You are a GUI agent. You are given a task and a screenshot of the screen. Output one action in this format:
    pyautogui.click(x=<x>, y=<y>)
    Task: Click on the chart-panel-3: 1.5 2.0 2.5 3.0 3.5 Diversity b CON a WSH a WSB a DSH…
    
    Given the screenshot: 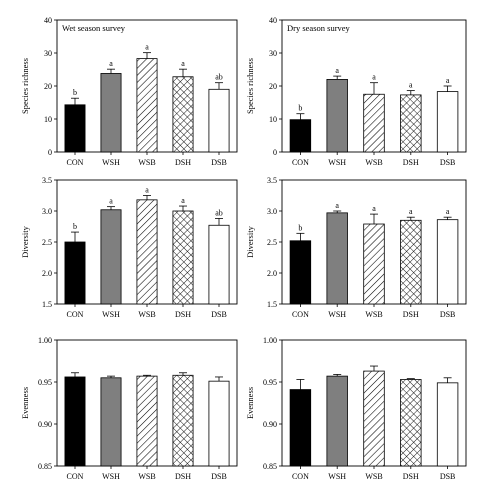 What is the action you would take?
    pyautogui.click(x=129, y=247)
    